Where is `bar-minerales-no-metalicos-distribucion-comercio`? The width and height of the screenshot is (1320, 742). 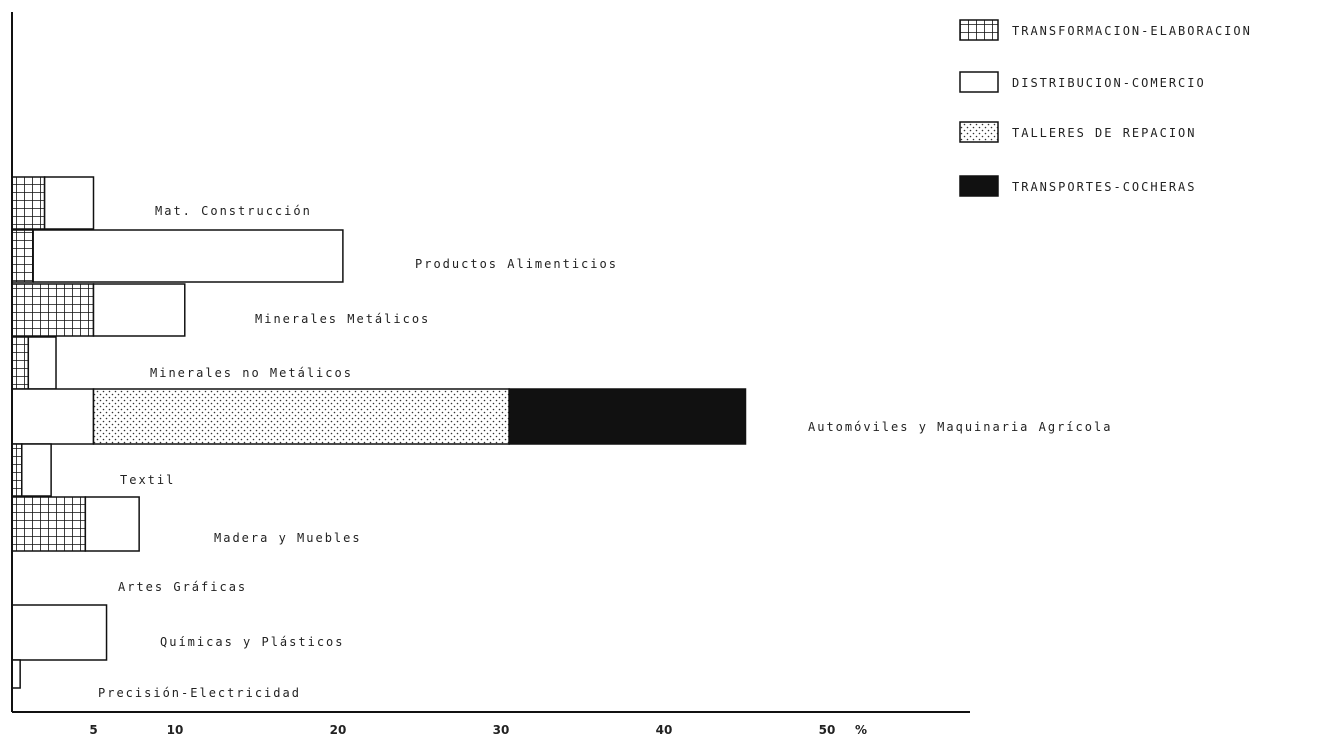
bar-minerales-no-metalicos-distribucion-comercio is located at coordinates (42, 363).